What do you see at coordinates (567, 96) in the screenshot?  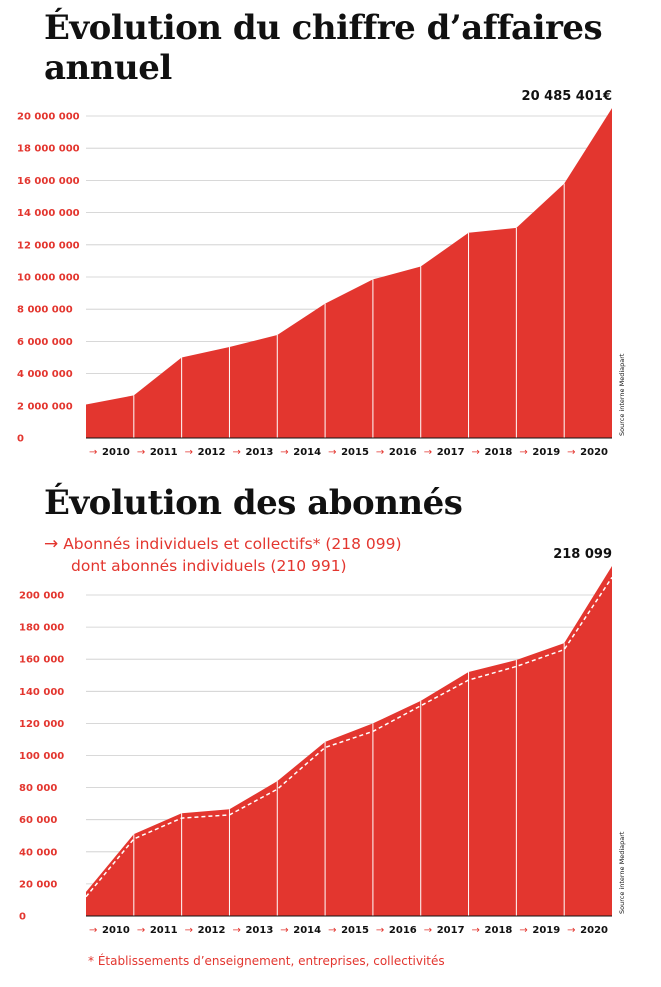 I see `end-value-label: 20 485 401€` at bounding box center [567, 96].